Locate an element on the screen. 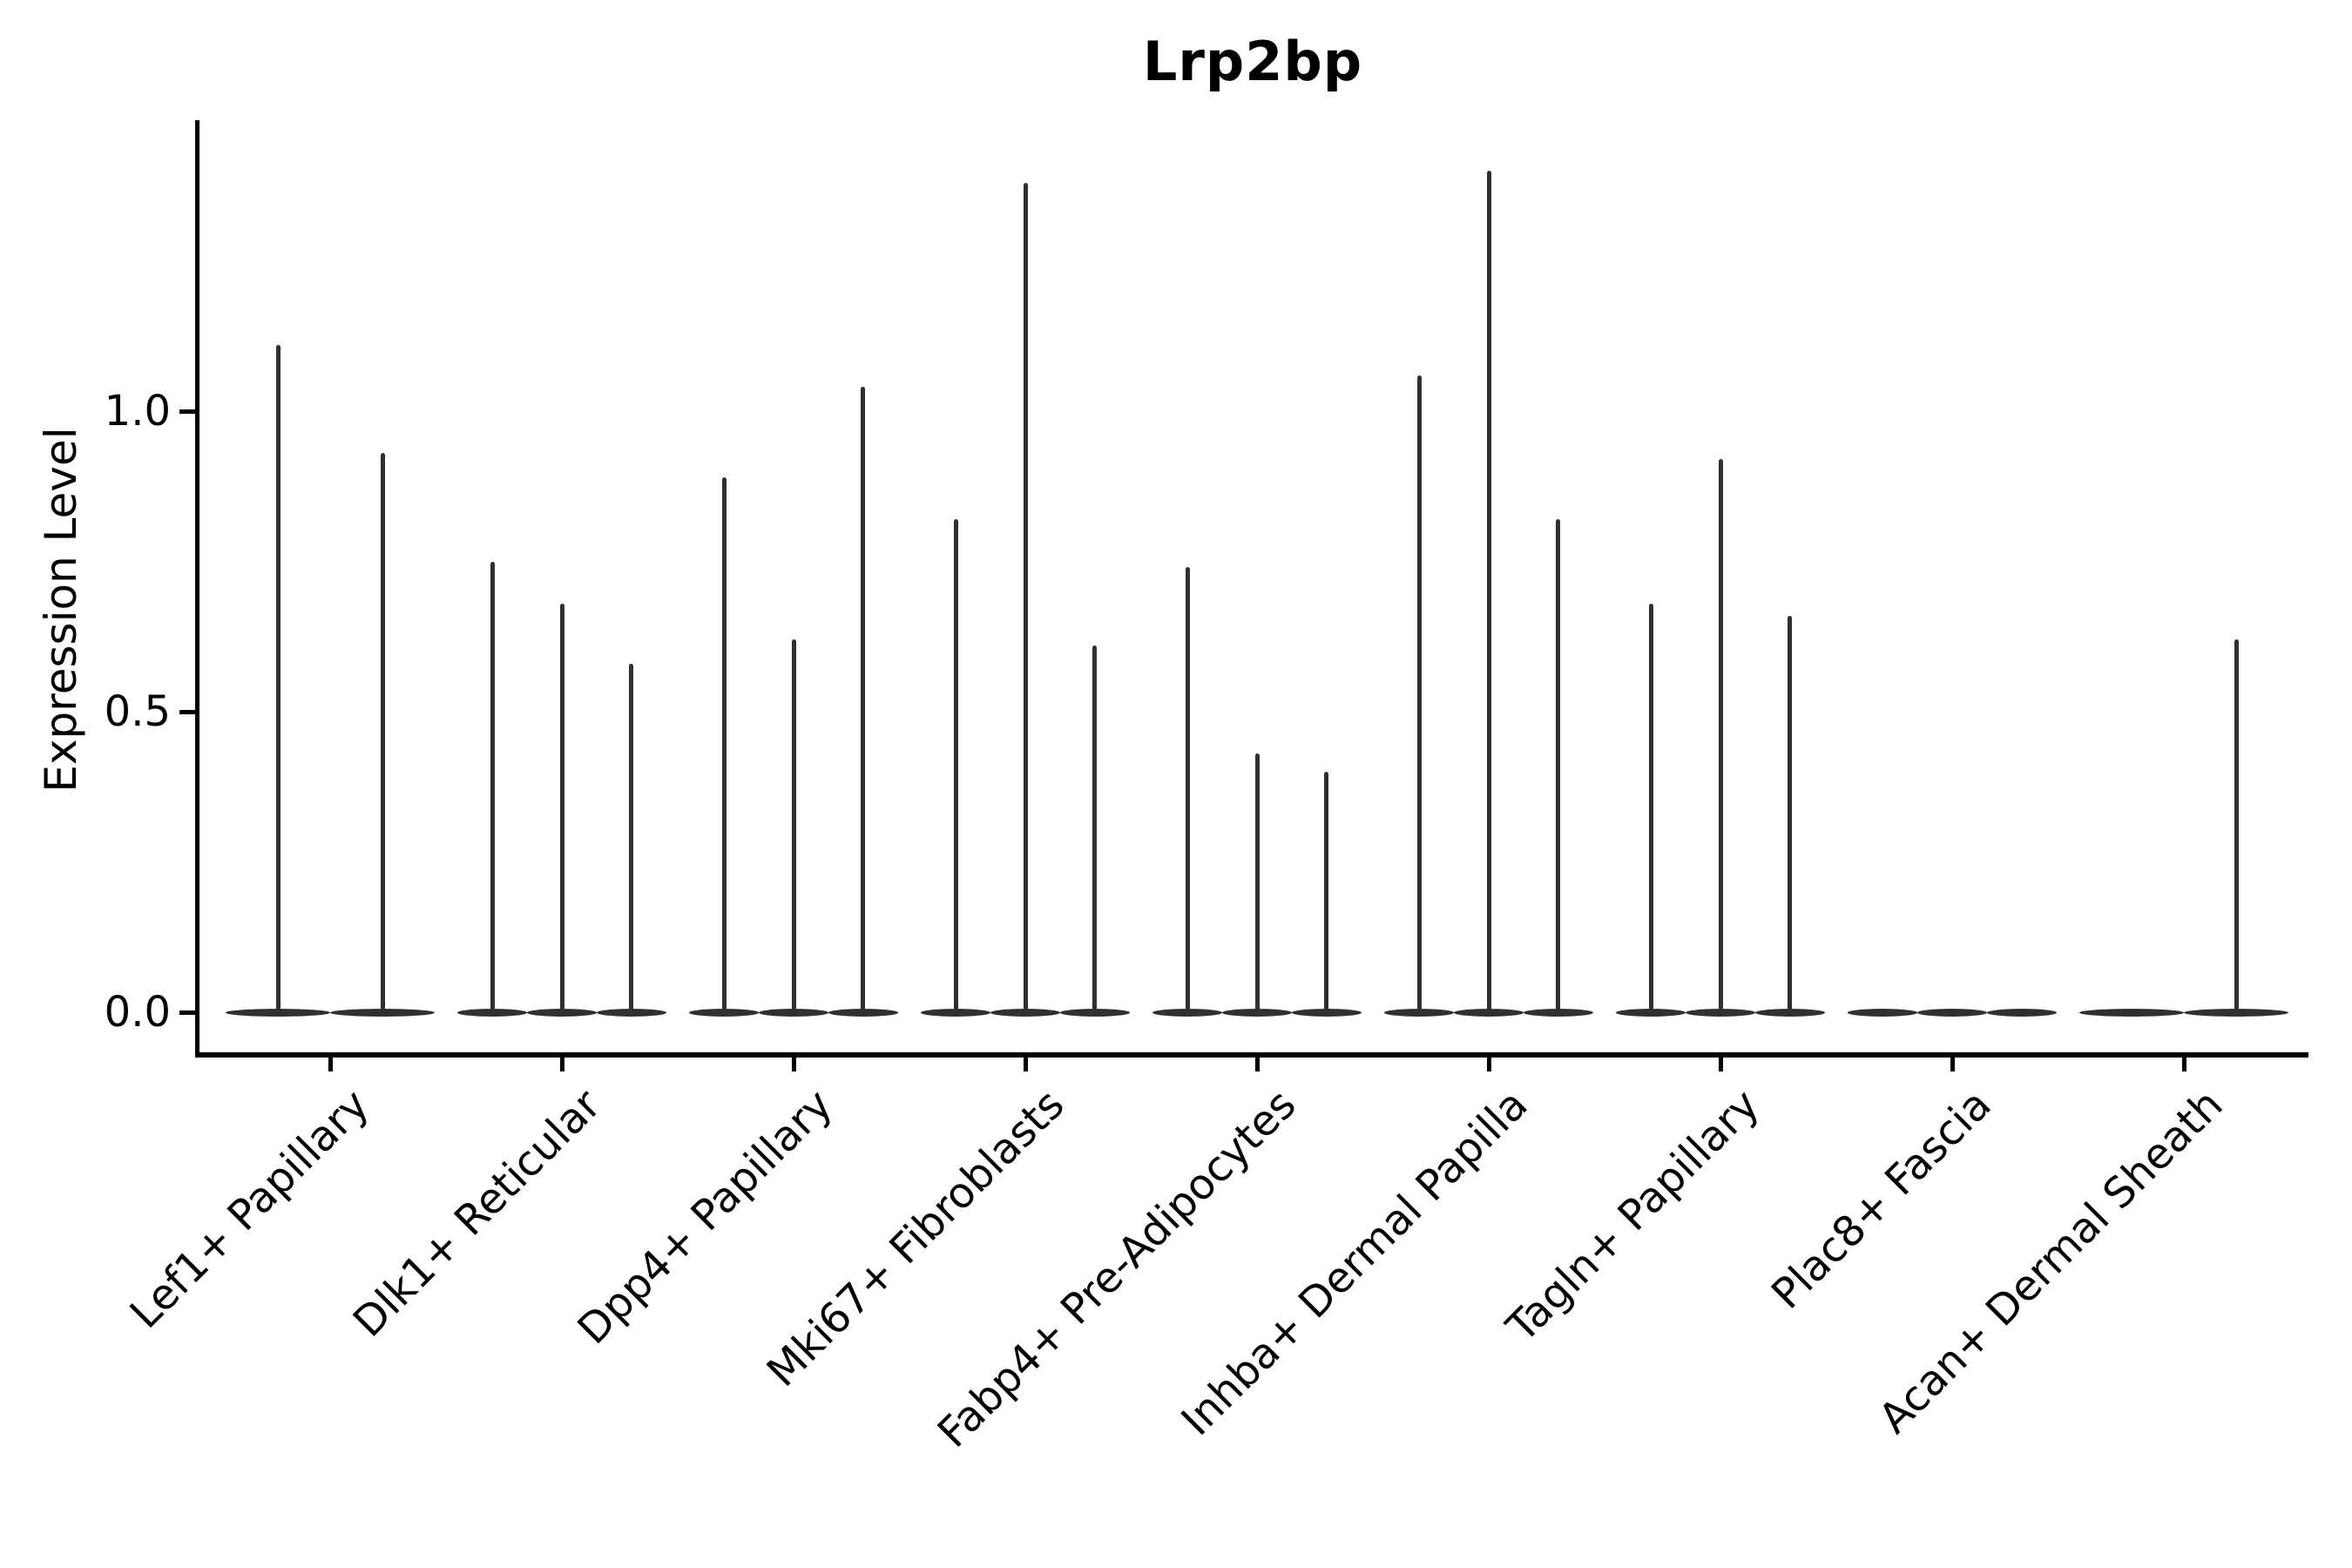 Image resolution: width=2352 pixels, height=1568 pixels. y-axis-spine is located at coordinates (197, 589).